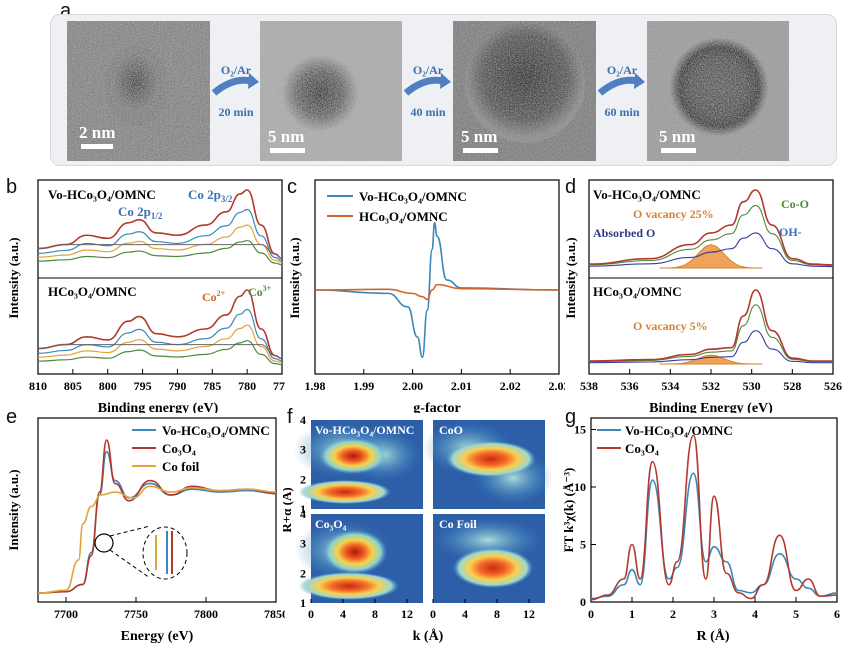 The width and height of the screenshot is (847, 646). What do you see at coordinates (158, 407) in the screenshot?
I see `x-axis-label: Binding energy (eV)` at bounding box center [158, 407].